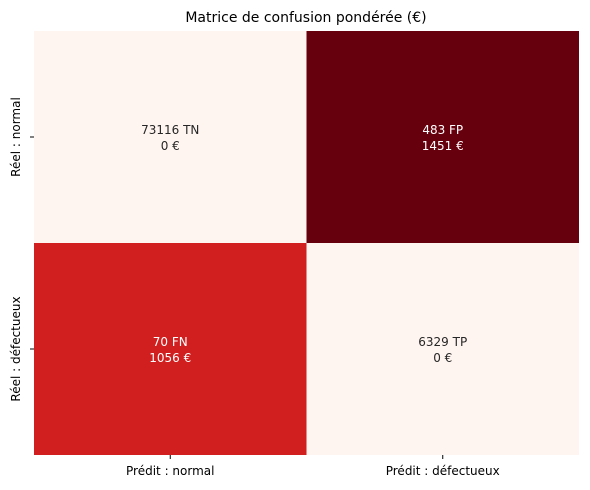 Image resolution: width=590 pixels, height=490 pixels. I want to click on y-tick-label: Réel : défectueux, so click(16, 348).